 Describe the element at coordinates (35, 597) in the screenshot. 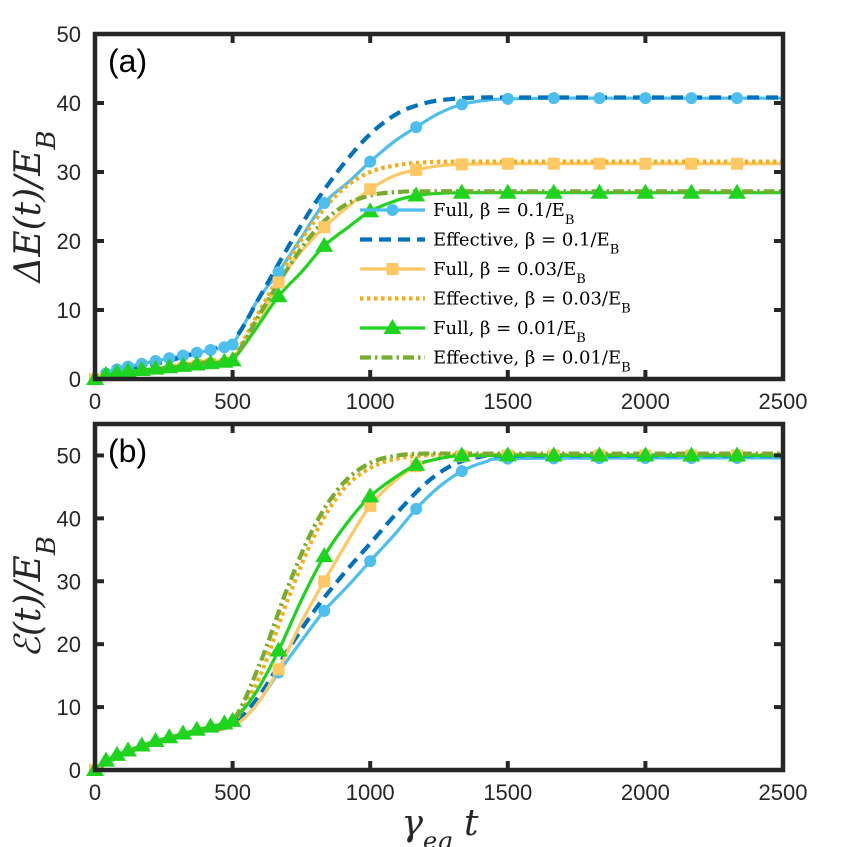

I see `y-axis-label: ℰ(t)/EB` at that location.